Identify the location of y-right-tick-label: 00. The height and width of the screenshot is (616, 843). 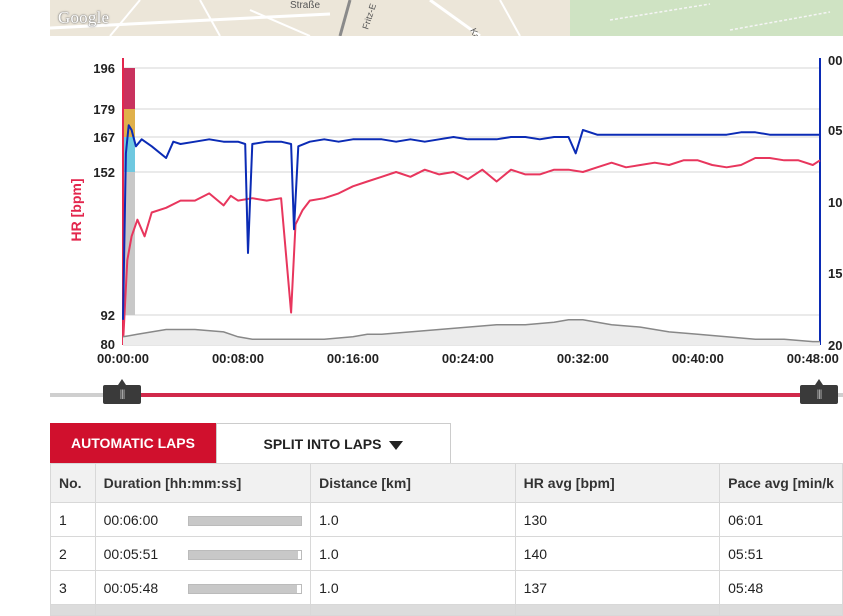
(835, 60).